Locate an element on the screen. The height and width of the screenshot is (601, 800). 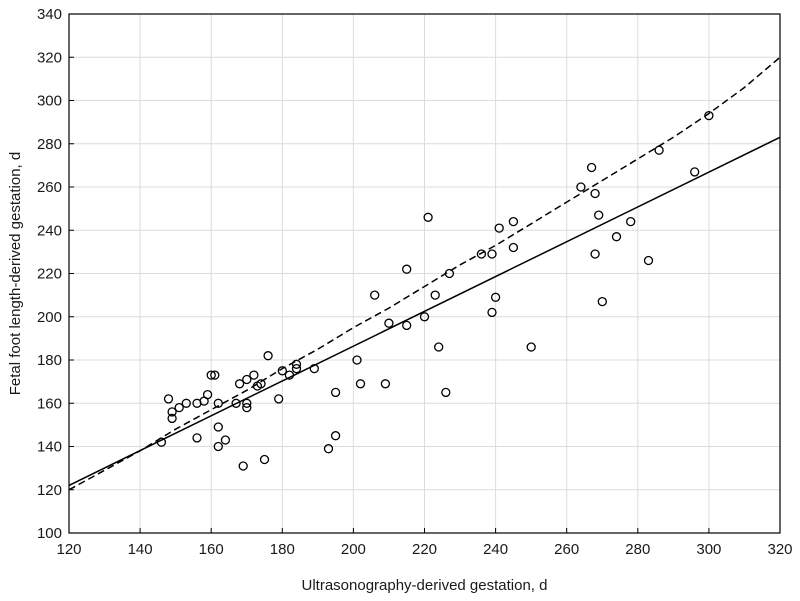
y-tick-label: 320 is located at coordinates (49, 57).